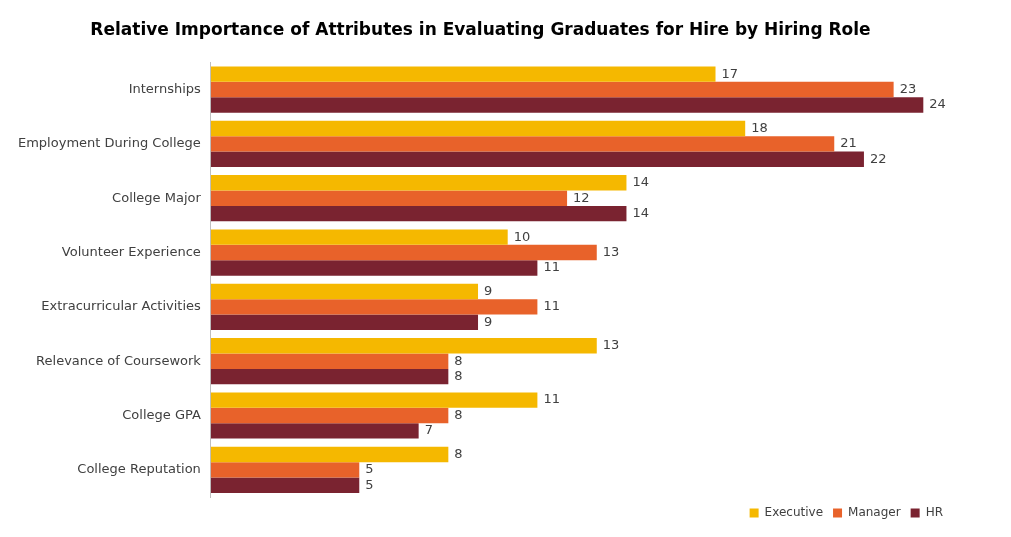  What do you see at coordinates (581, 197) in the screenshot?
I see `data-label: 12` at bounding box center [581, 197].